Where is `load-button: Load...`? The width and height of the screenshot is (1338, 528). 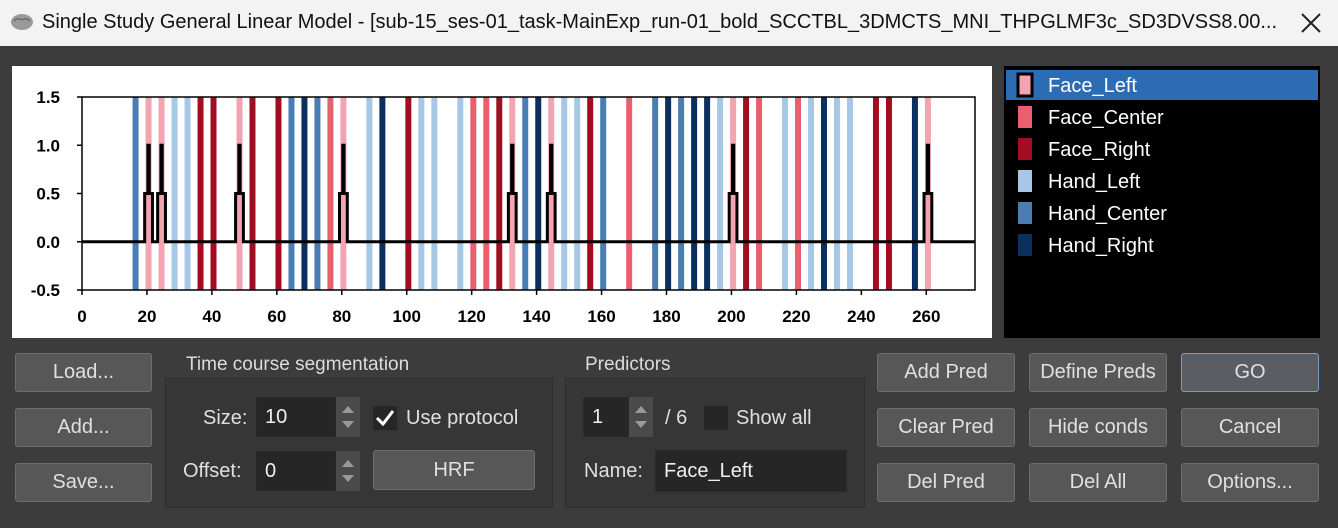
load-button: Load... is located at coordinates (83, 372).